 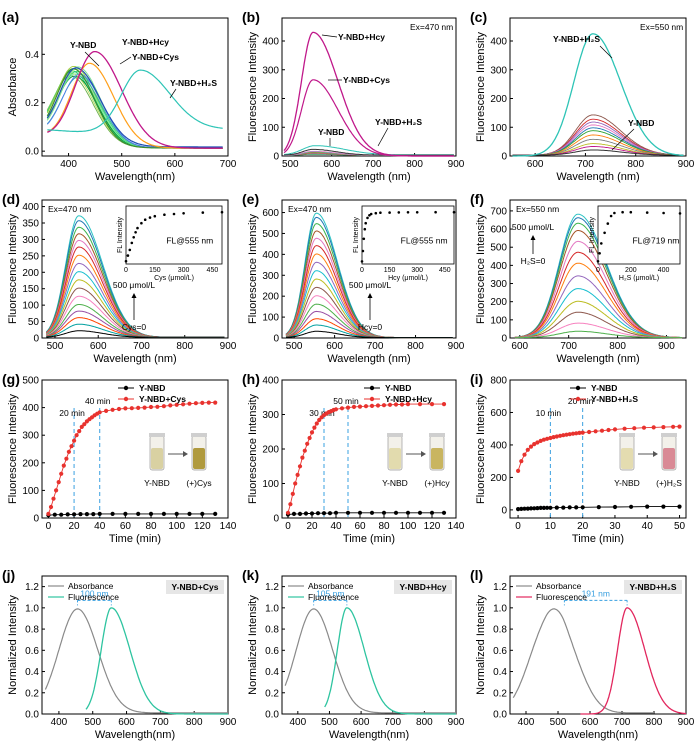 I want to click on legend-swatch-marker, so click(x=126, y=399).